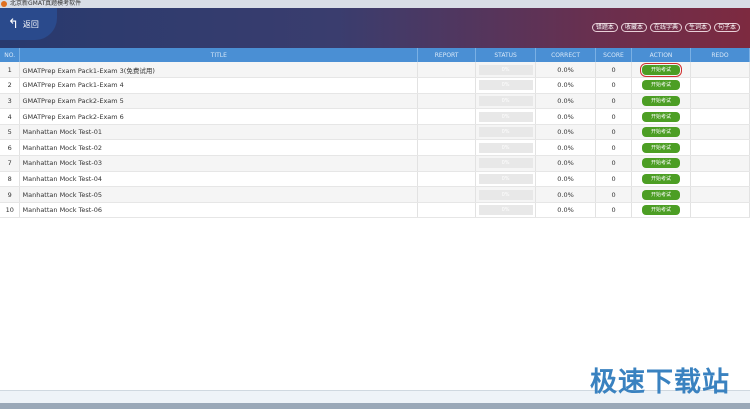 The height and width of the screenshot is (409, 750). I want to click on table-row: 6 Manhattan Mock Test-02 0% 0.0% 0 开始考试, so click(375, 148).